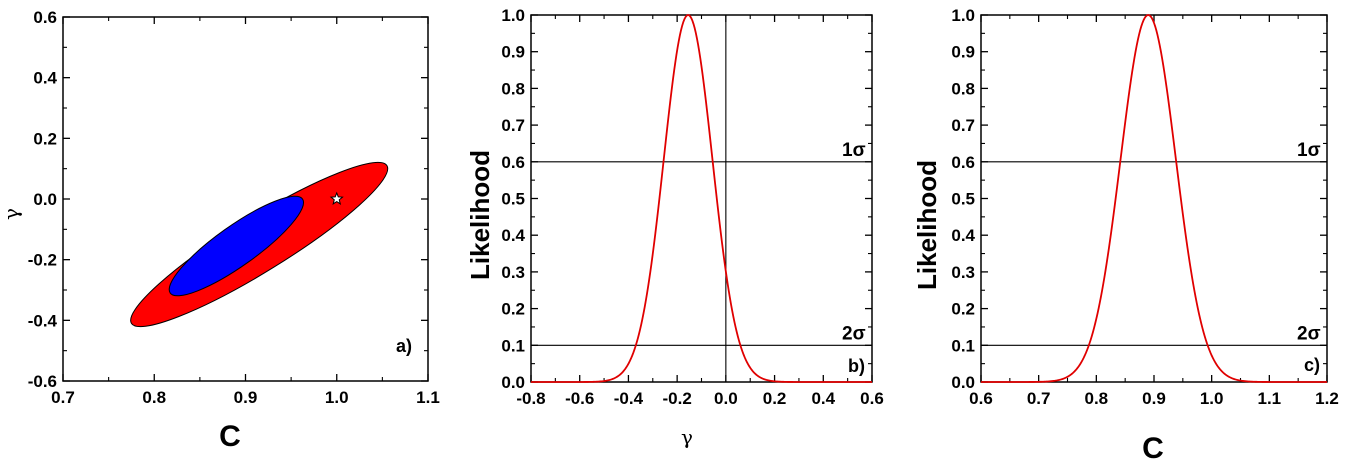 This screenshot has width=1367, height=461. Describe the element at coordinates (11, 214) in the screenshot. I see `panel-a-ylabel: γ` at that location.